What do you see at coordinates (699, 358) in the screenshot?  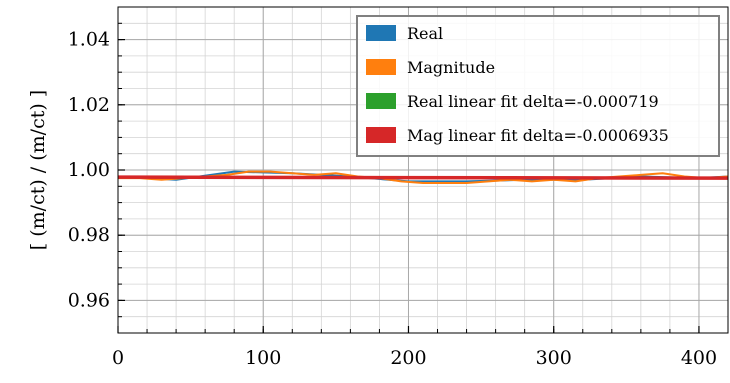 I see `x-tick-label: 400` at bounding box center [699, 358].